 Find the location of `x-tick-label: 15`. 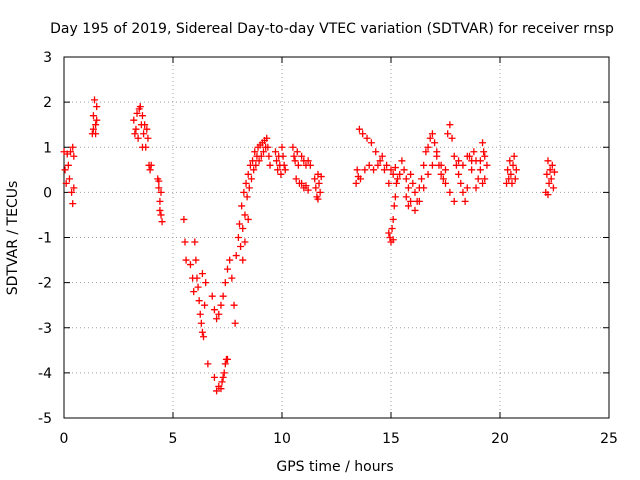

x-tick-label: 15 is located at coordinates (391, 439).